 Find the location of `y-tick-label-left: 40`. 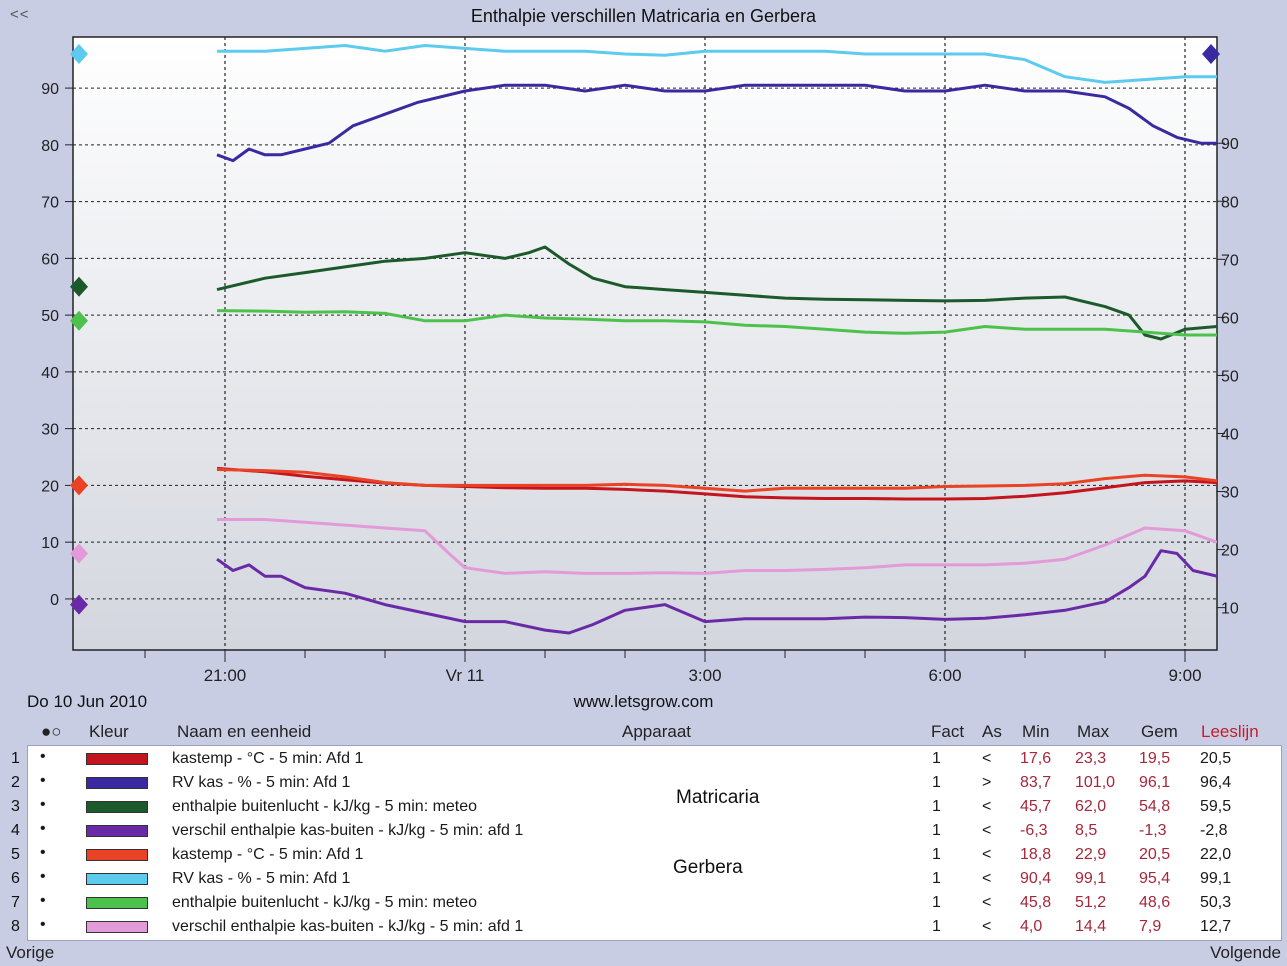

y-tick-label-left: 40 is located at coordinates (50, 373).